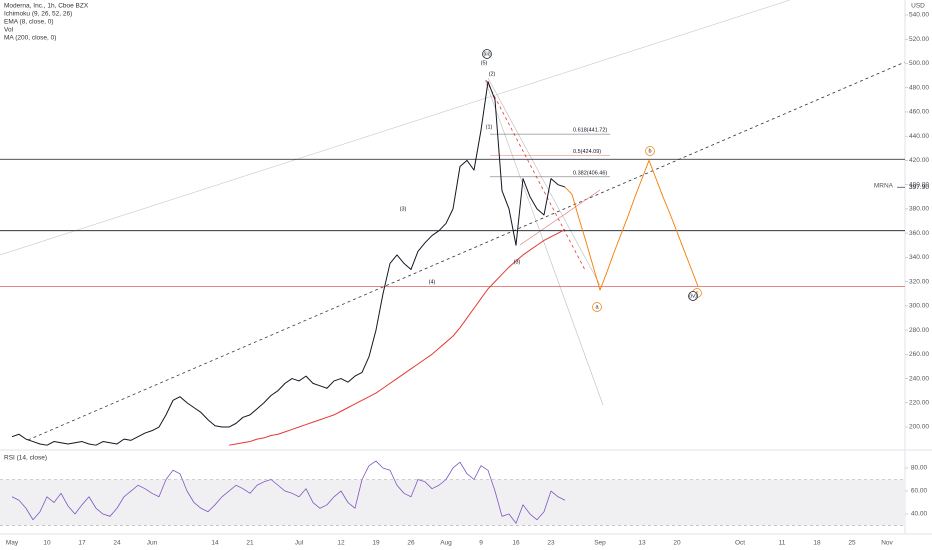  What do you see at coordinates (919, 112) in the screenshot?
I see `y-tick-label: 460.00` at bounding box center [919, 112].